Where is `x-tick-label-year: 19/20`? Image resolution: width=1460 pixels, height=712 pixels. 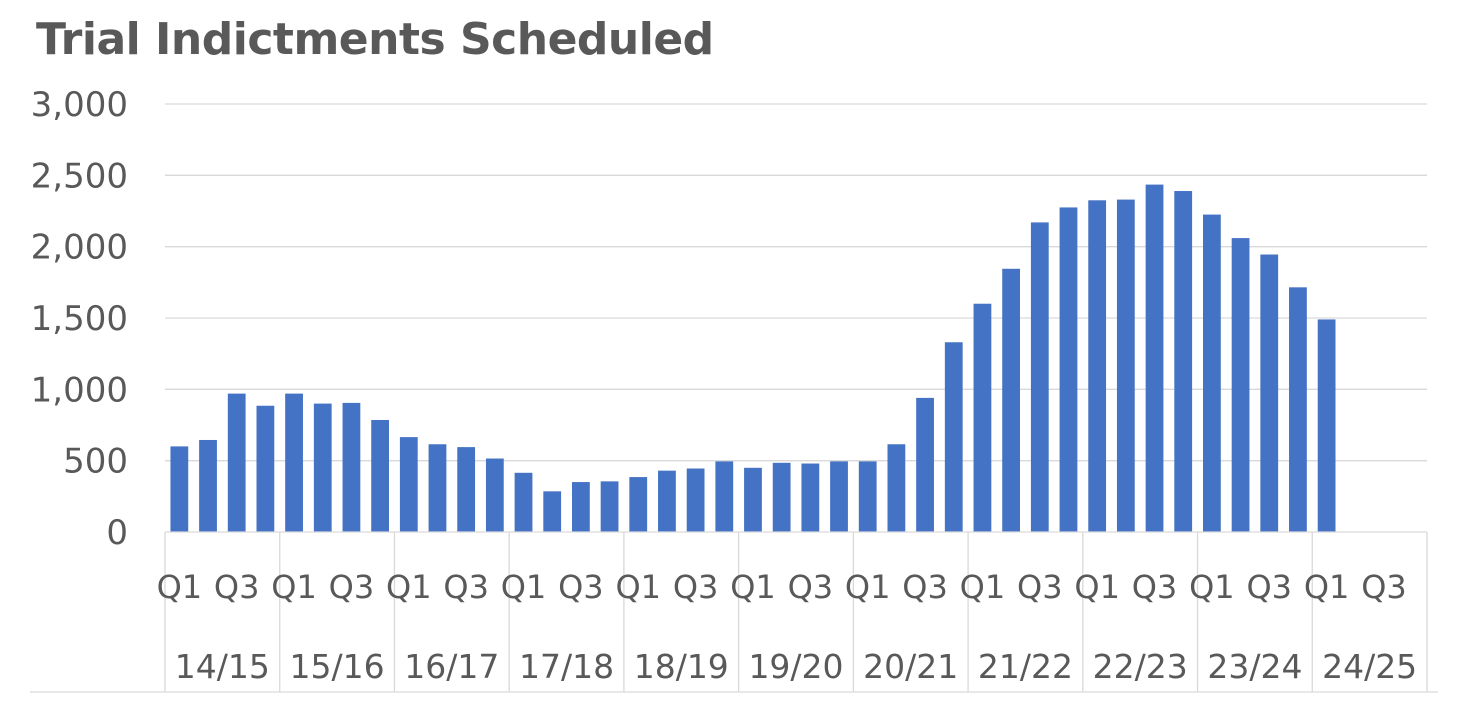 x-tick-label-year: 19/20 is located at coordinates (795, 666).